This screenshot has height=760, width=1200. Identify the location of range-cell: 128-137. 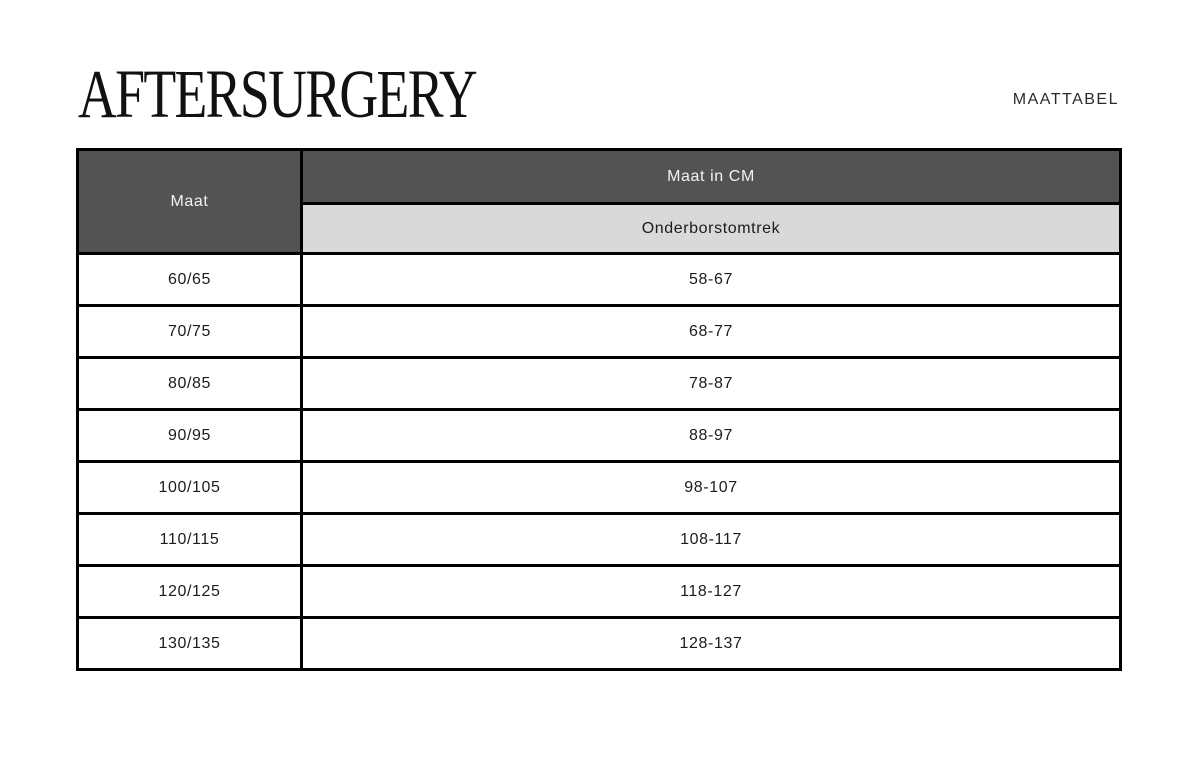
(711, 643).